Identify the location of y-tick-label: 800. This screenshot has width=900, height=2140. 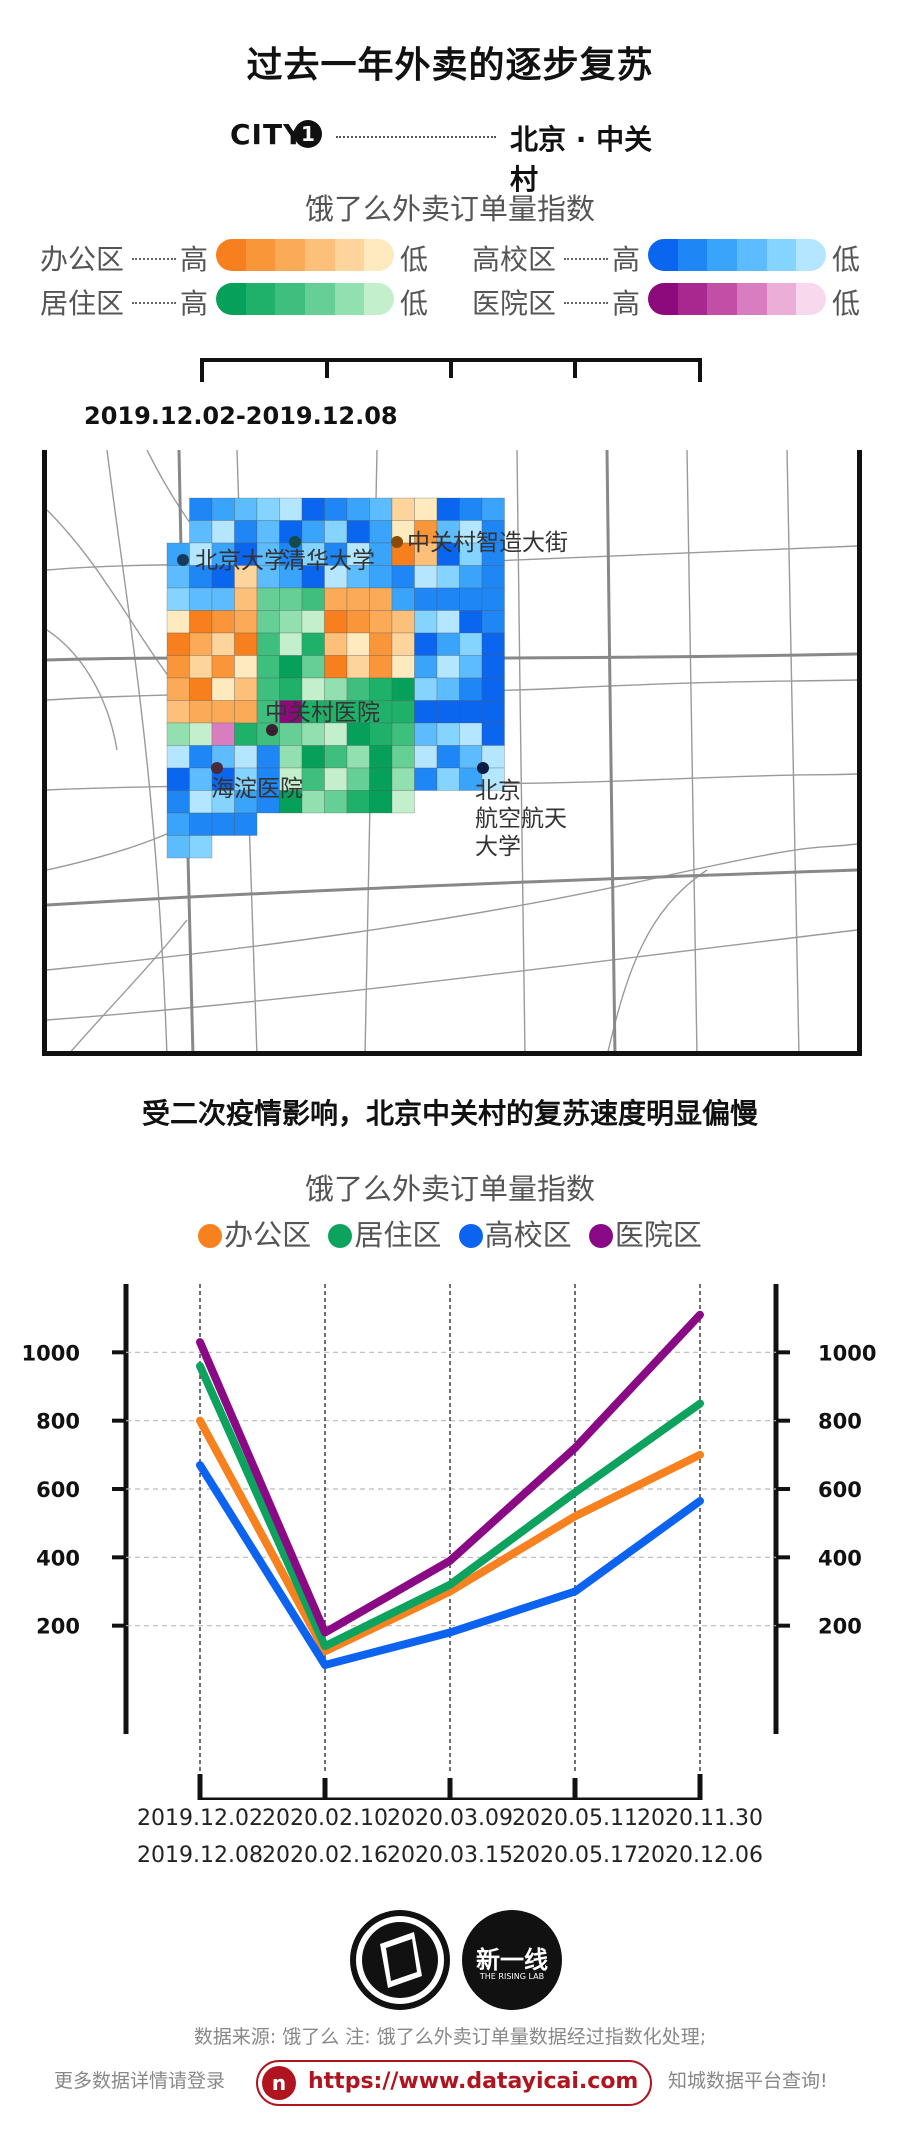
(58, 1422).